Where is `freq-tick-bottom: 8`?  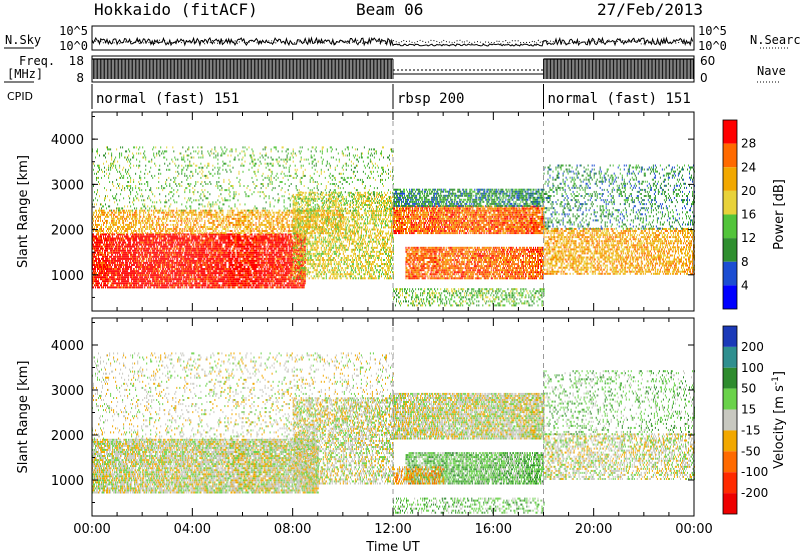
freq-tick-bottom: 8 is located at coordinates (80, 78).